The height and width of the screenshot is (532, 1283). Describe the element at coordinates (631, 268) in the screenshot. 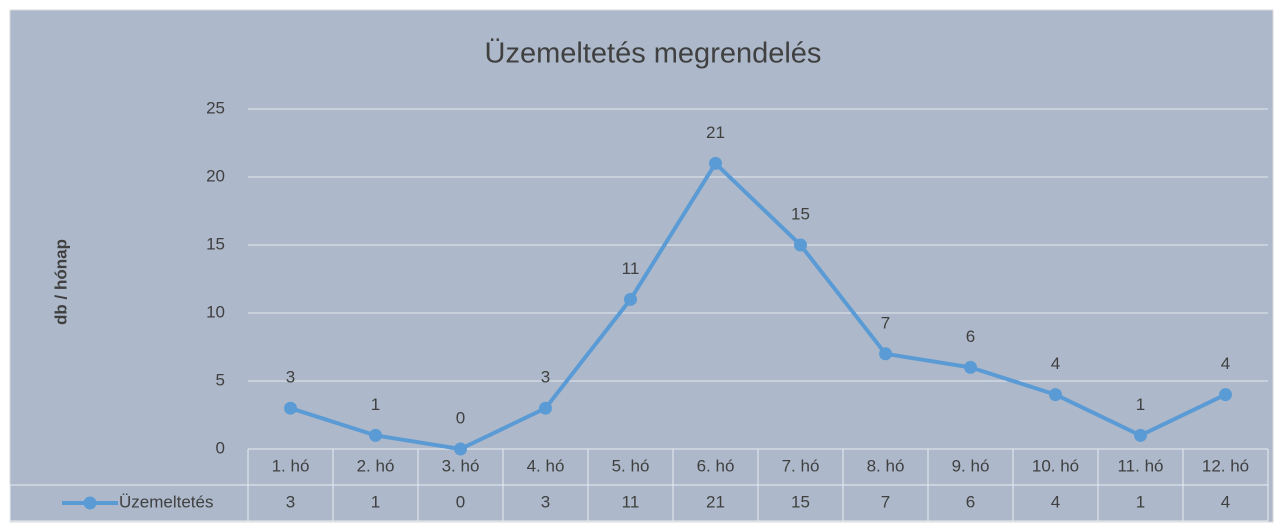

I see `data-label: 11` at that location.